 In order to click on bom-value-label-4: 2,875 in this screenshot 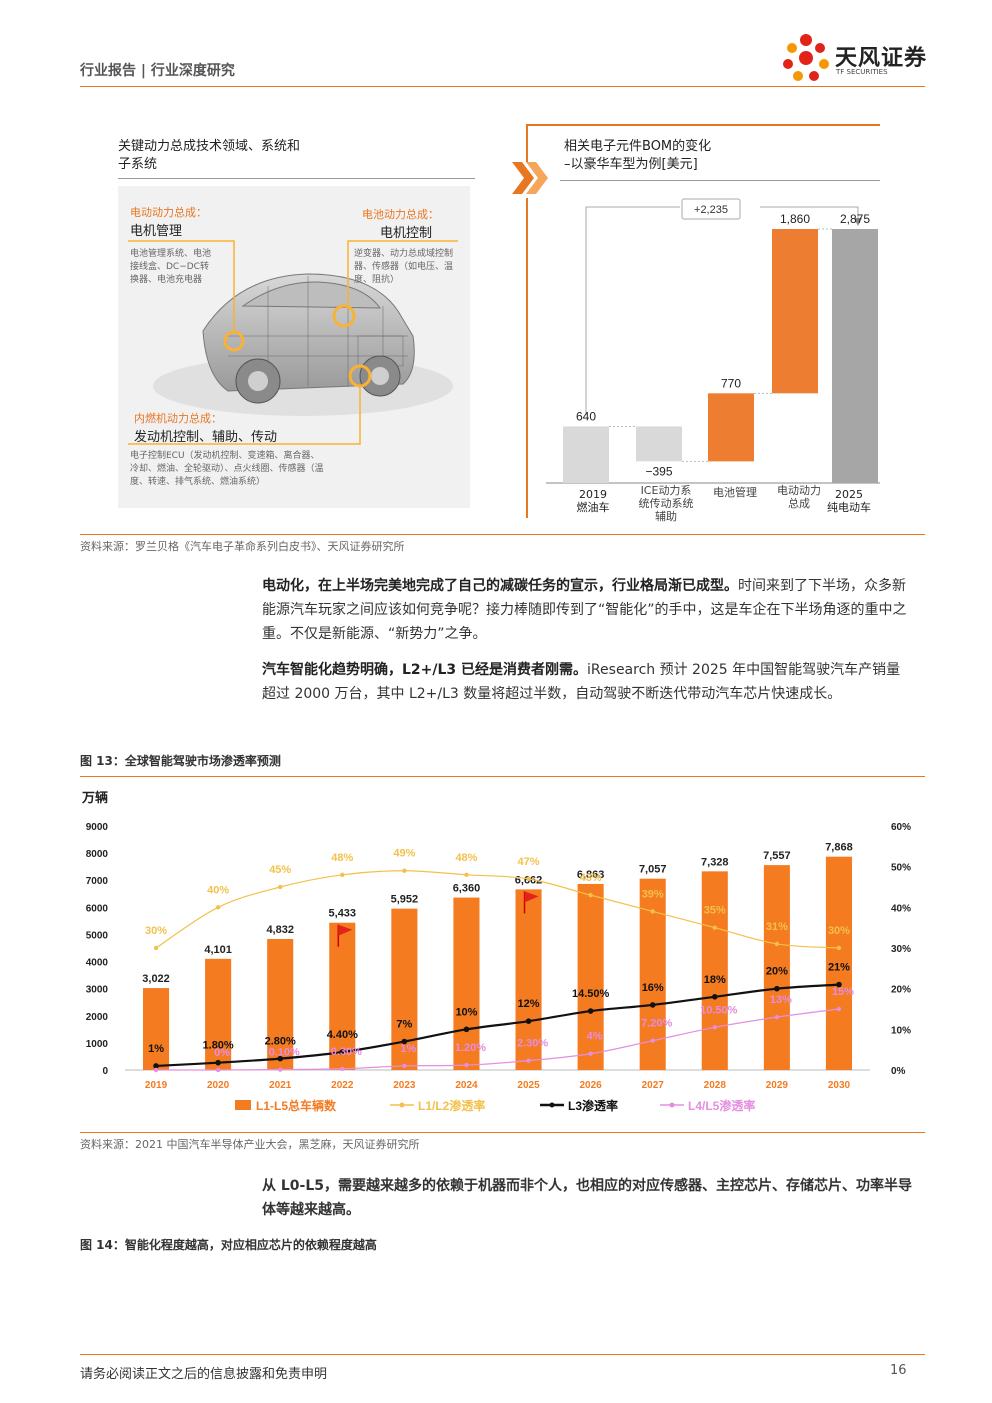, I will do `click(855, 219)`.